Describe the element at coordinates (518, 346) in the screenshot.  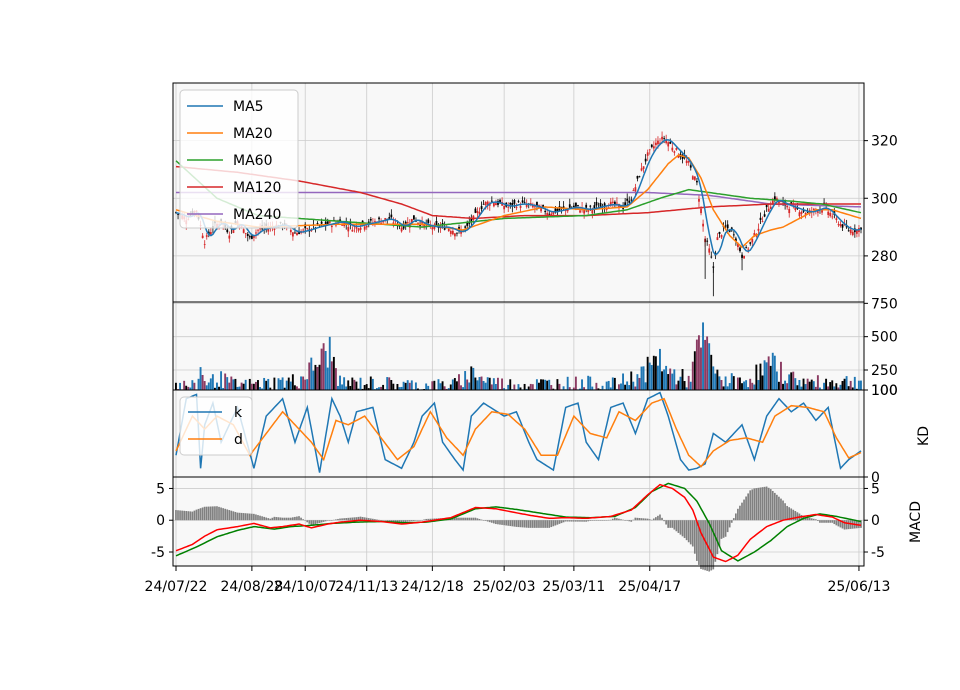
I see `volume-background` at that location.